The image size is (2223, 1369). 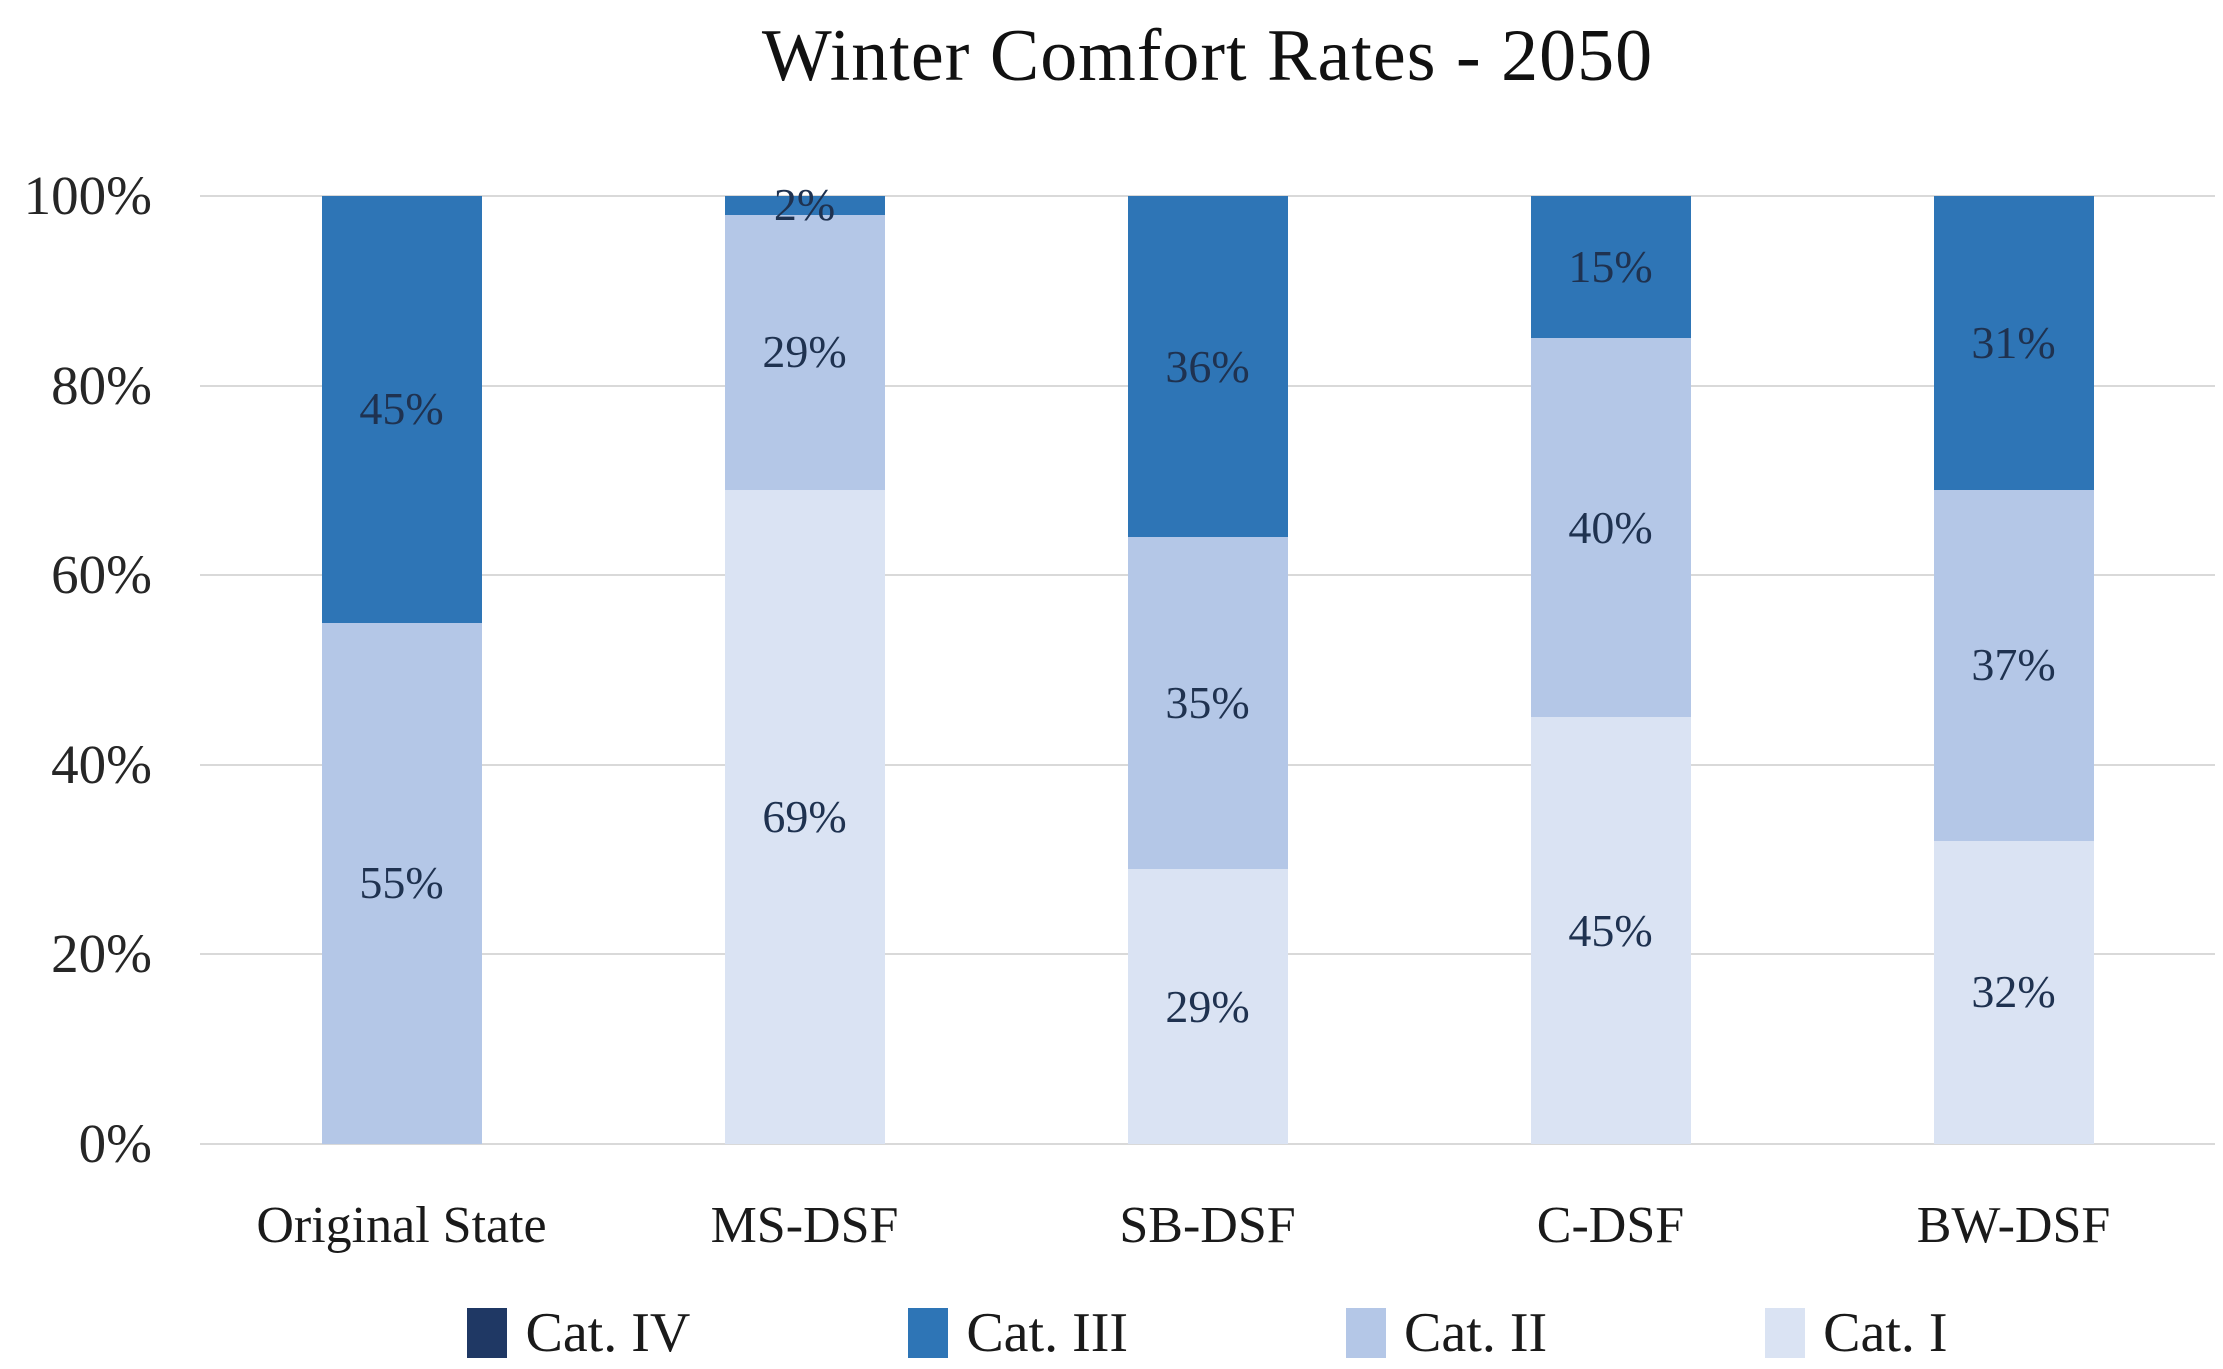 I want to click on bar-value-label: 32%, so click(x=2013, y=992).